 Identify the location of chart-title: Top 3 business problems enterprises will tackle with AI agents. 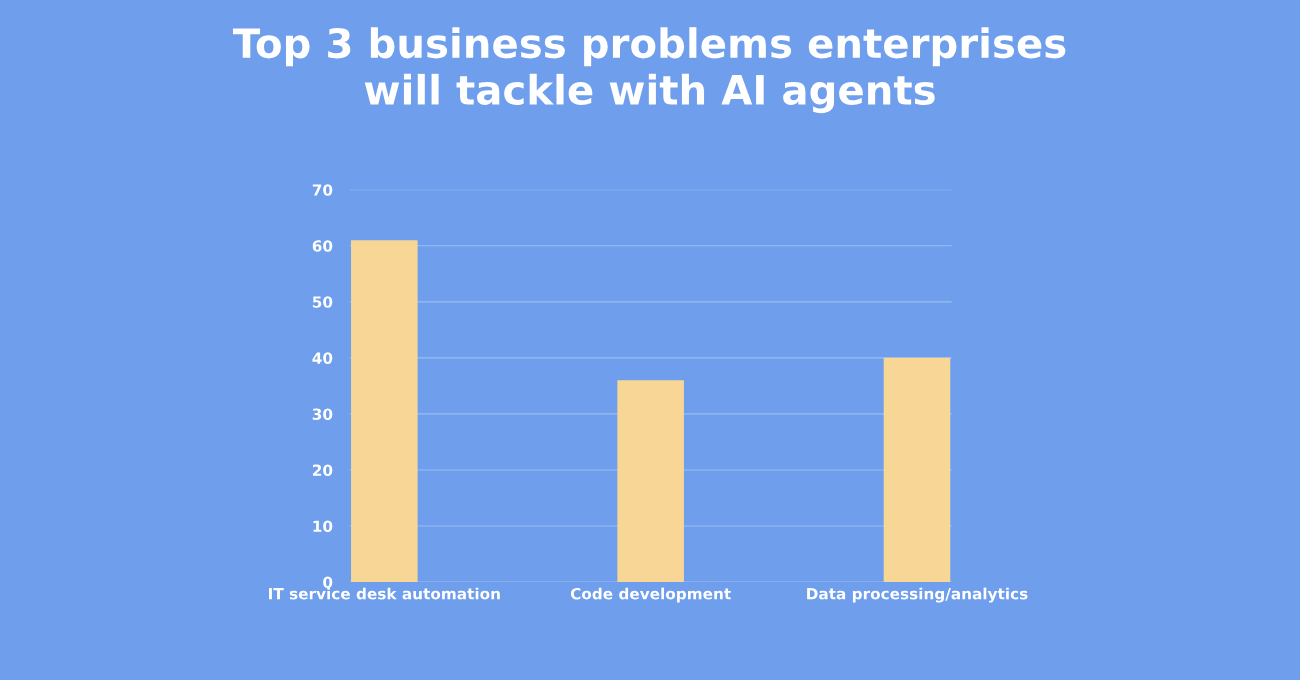
(649, 70).